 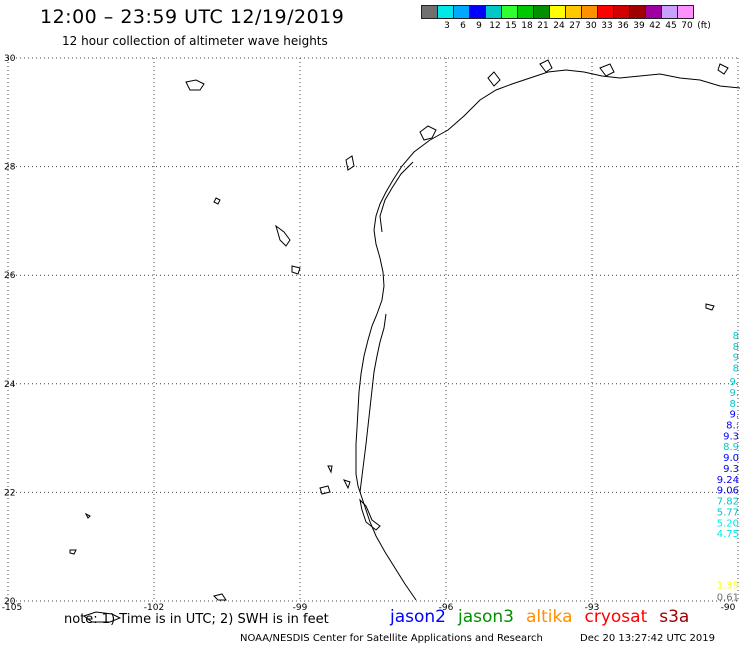 What do you see at coordinates (10, 59) in the screenshot?
I see `lat-tick-label: 30` at bounding box center [10, 59].